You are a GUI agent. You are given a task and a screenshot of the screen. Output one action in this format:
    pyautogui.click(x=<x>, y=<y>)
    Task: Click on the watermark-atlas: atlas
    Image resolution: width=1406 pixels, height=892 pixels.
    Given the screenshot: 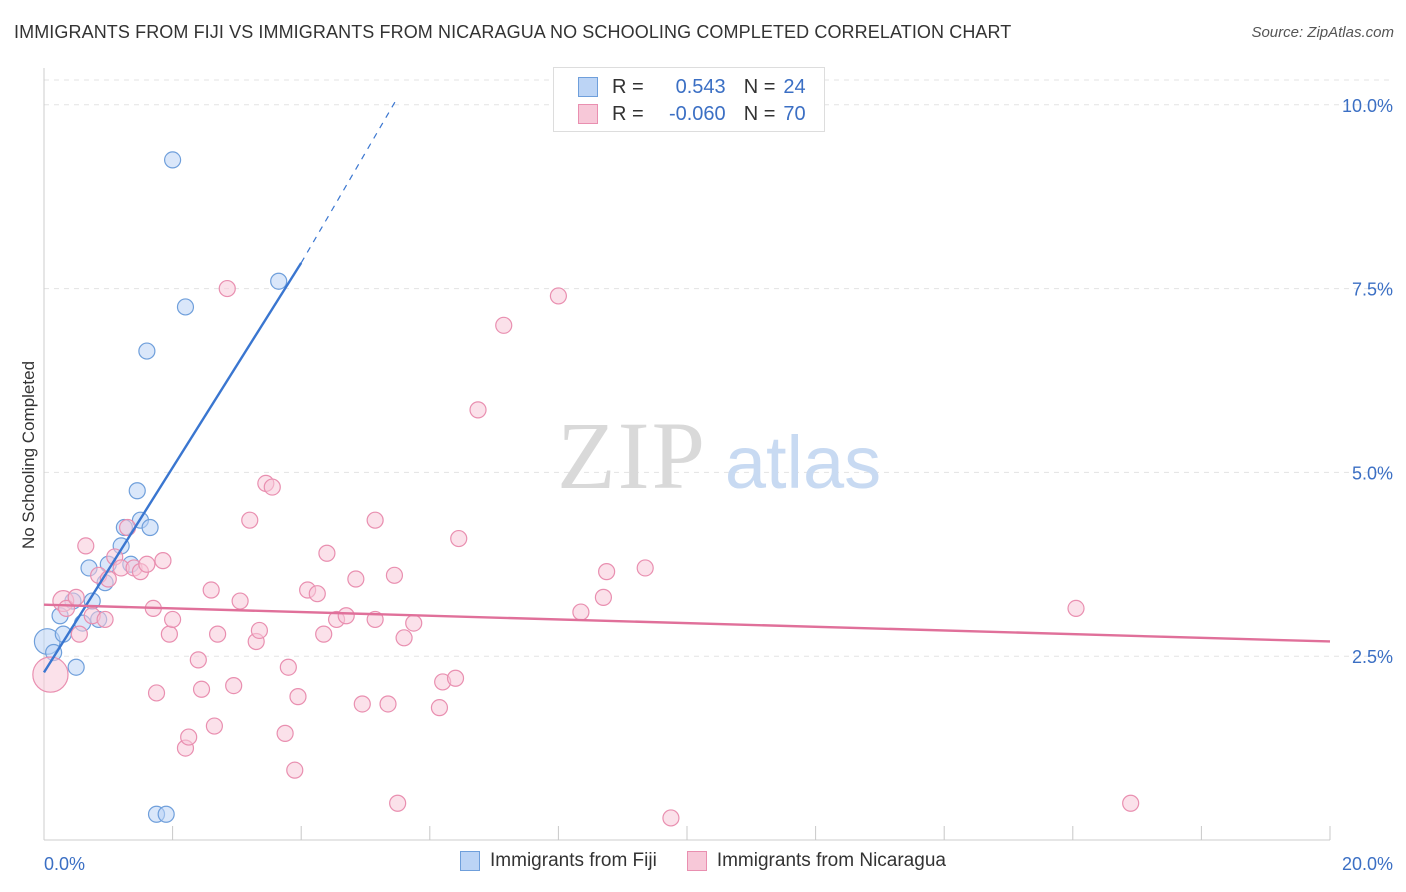 What is the action you would take?
    pyautogui.click(x=803, y=462)
    